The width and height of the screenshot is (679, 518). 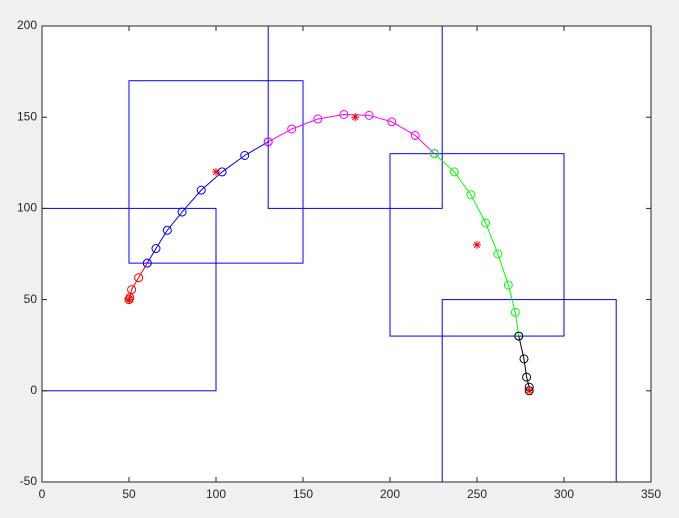 I want to click on y-tick-label: 50, so click(x=31, y=299).